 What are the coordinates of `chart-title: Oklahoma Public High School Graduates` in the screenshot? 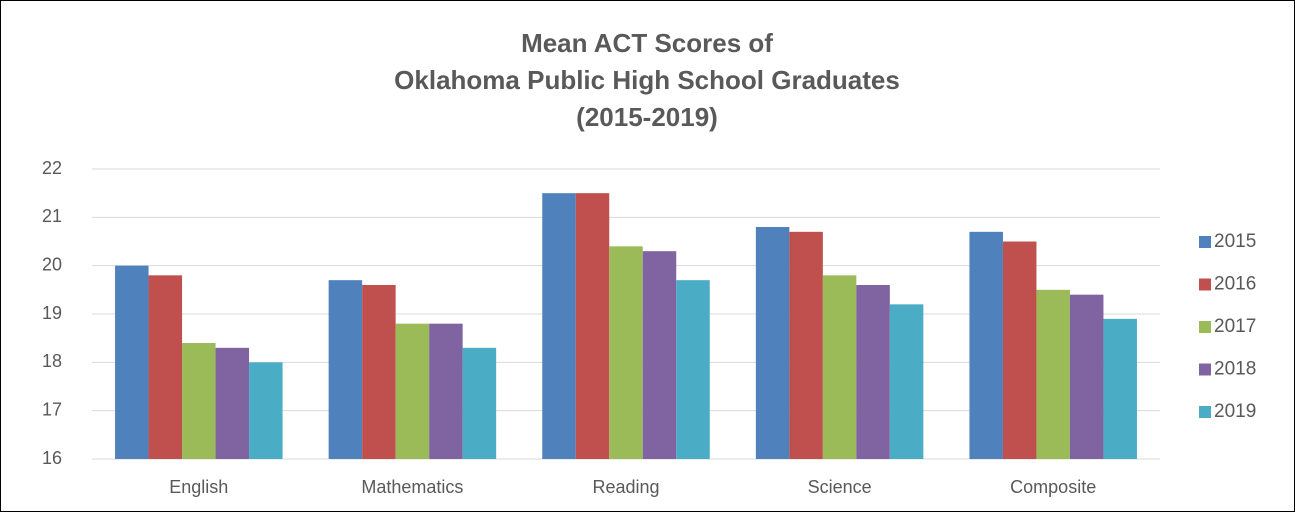 It's located at (647, 80).